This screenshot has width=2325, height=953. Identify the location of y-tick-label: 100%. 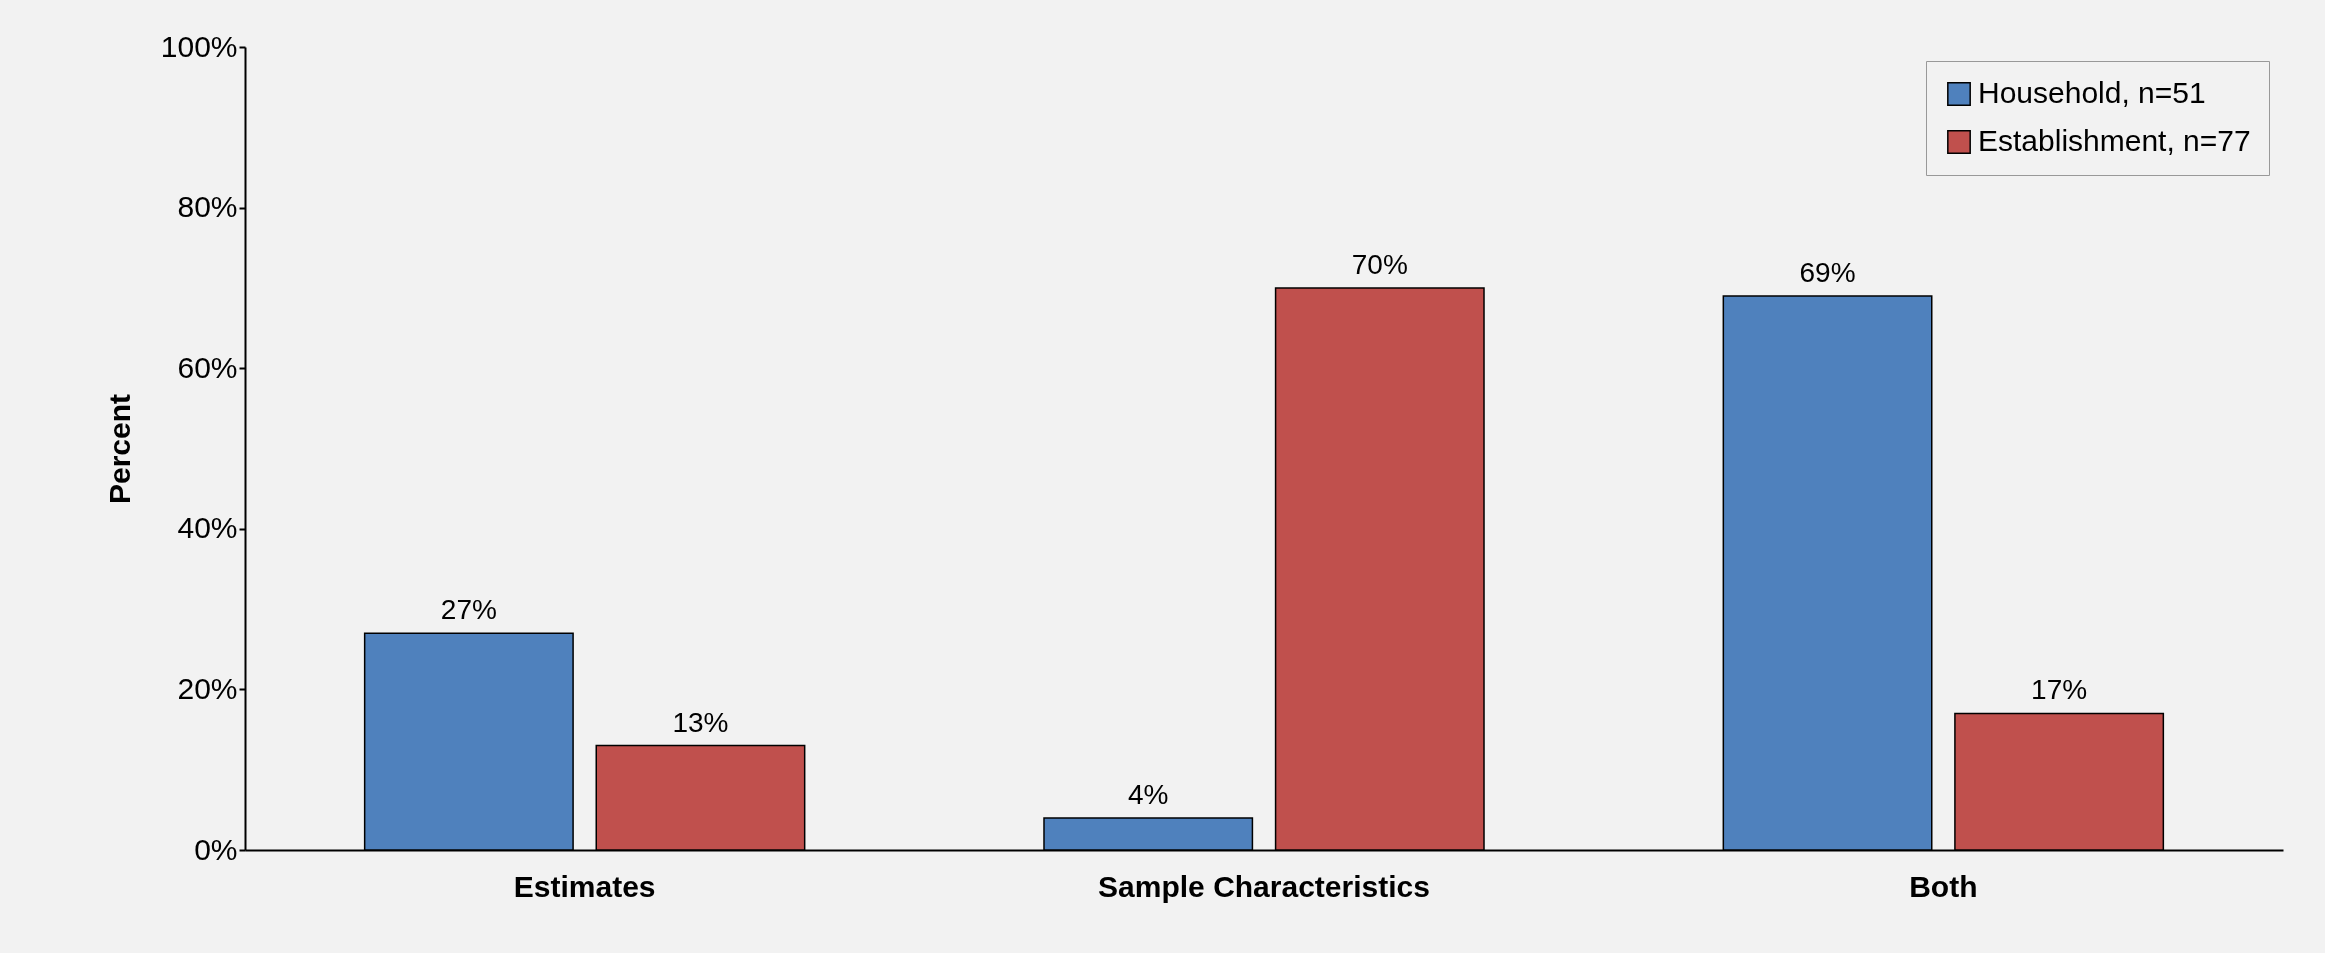
(199, 46).